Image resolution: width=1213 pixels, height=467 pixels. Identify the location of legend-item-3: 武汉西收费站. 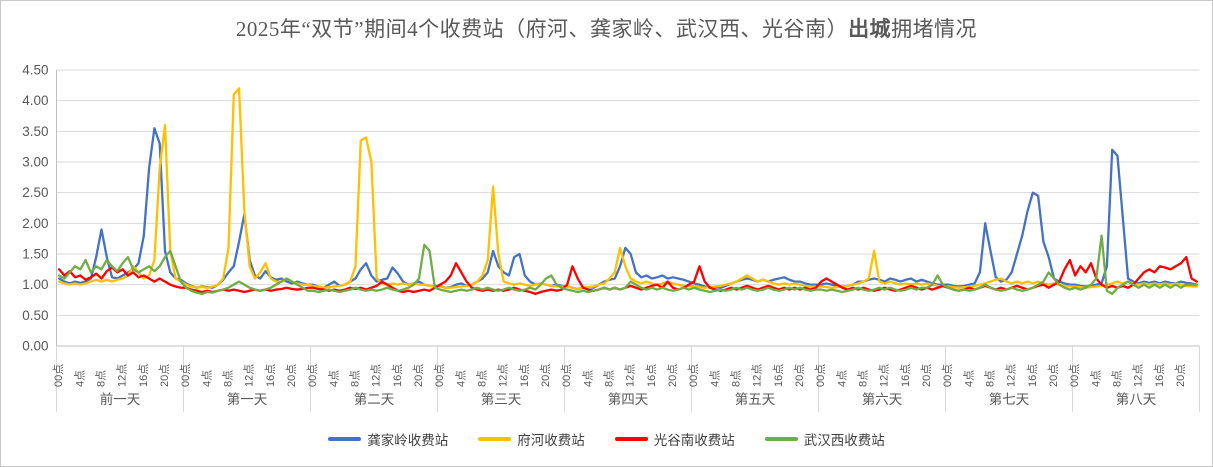
(824, 439).